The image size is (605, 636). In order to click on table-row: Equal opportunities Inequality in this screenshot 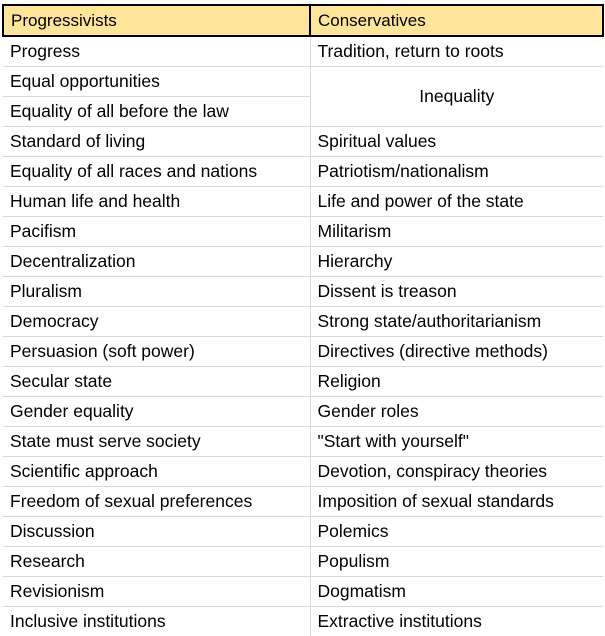, I will do `click(303, 82)`.